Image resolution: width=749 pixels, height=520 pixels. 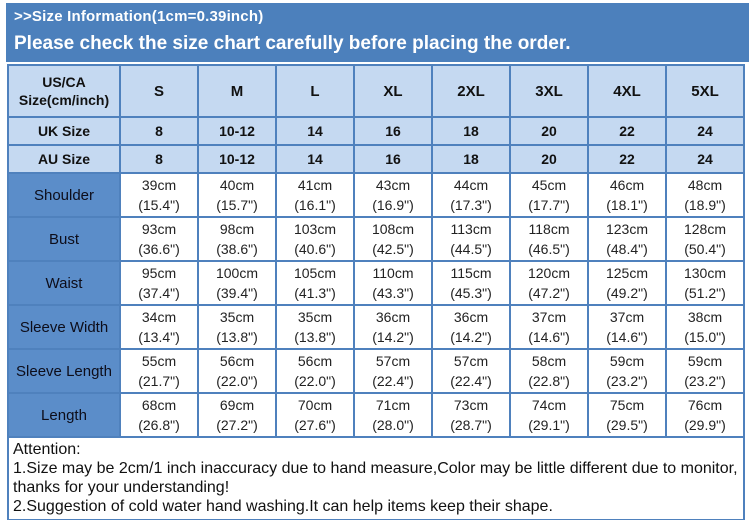 What do you see at coordinates (471, 327) in the screenshot?
I see `measurement-cell: 36cm (14.2")` at bounding box center [471, 327].